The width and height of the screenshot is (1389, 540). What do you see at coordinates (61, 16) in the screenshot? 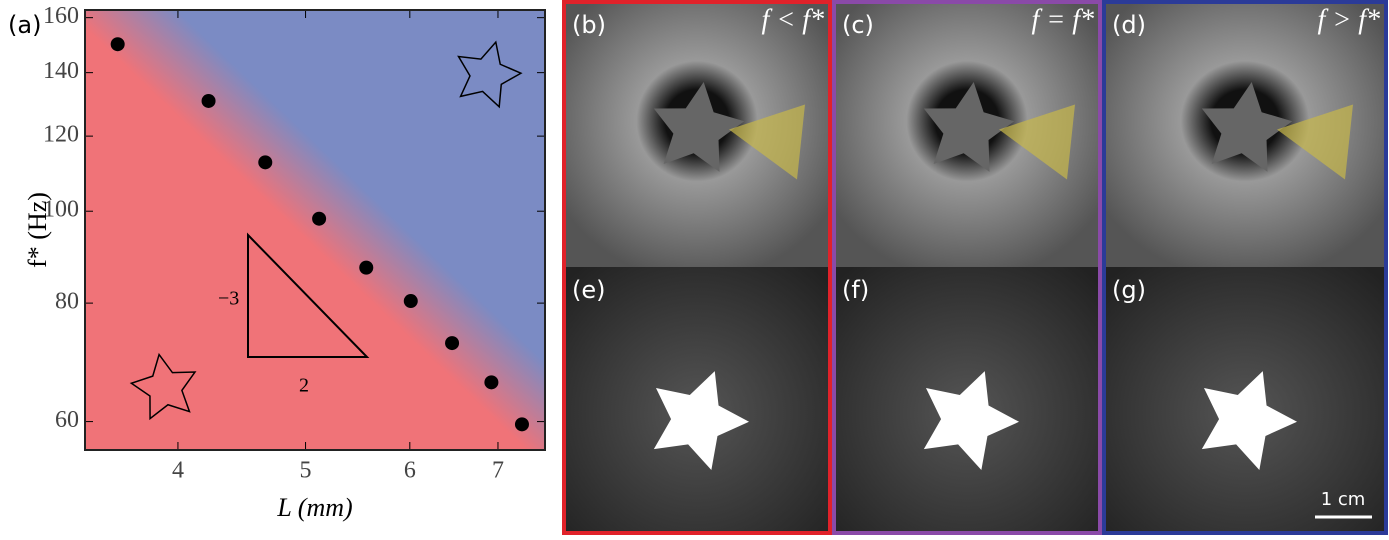
I see `y-tick-label: 160` at bounding box center [61, 16].